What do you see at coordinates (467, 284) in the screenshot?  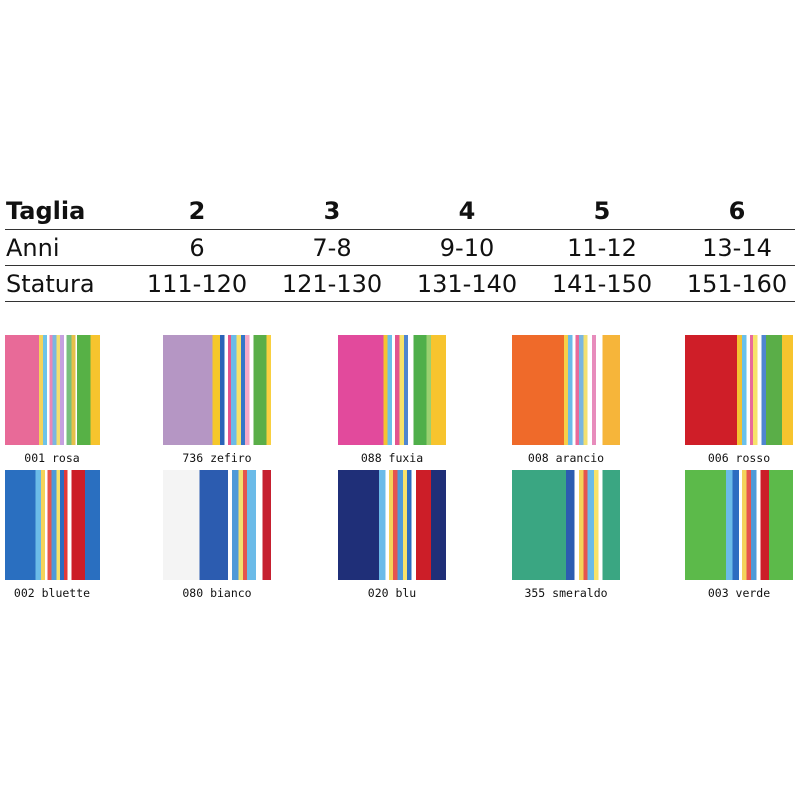 I see `table-cell: 131-140` at bounding box center [467, 284].